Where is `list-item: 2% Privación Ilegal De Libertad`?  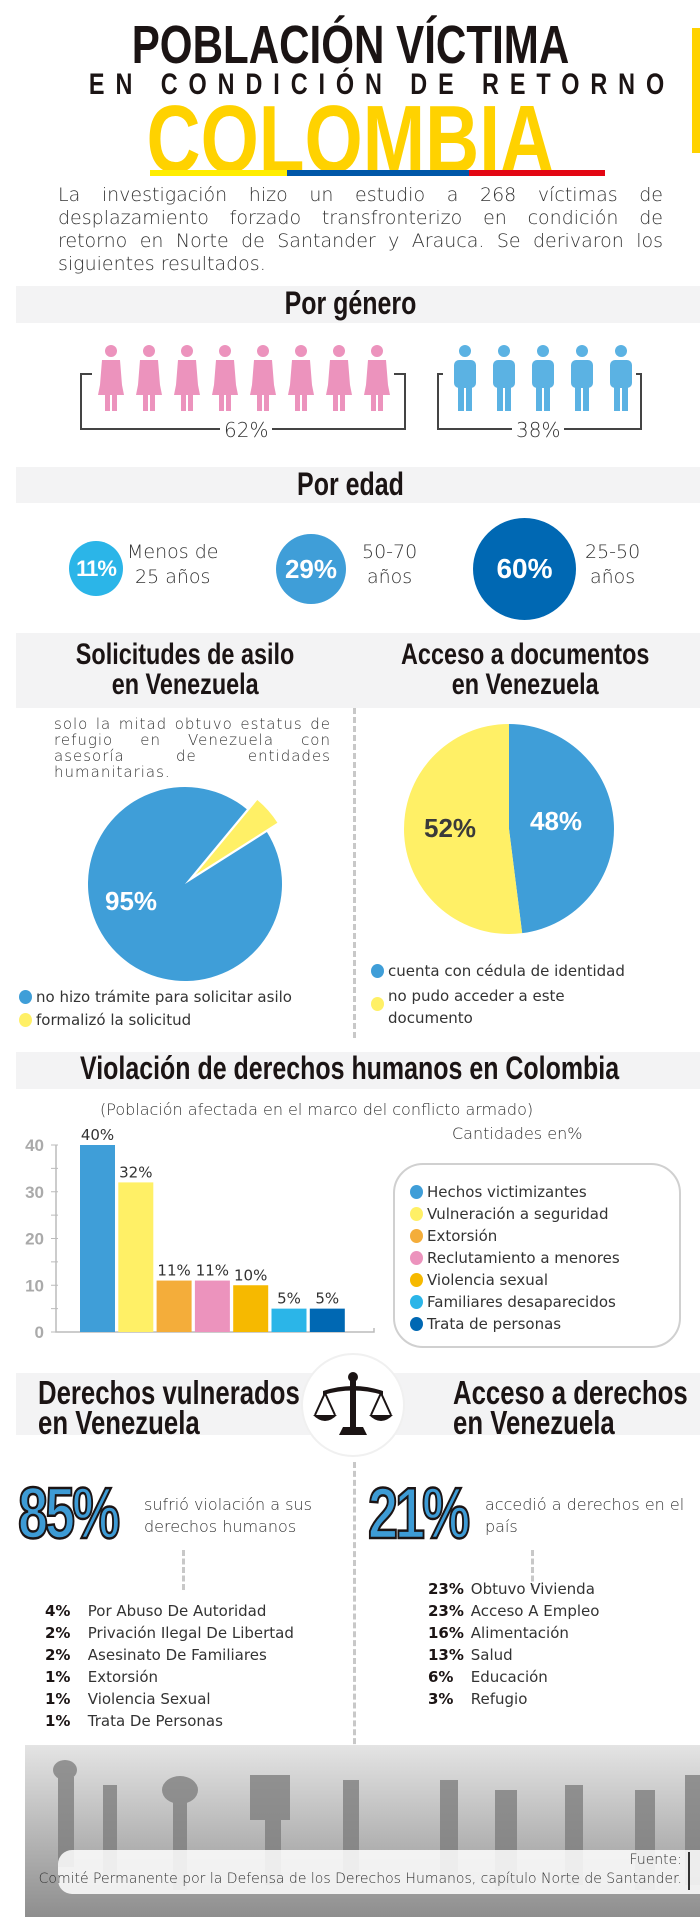
list-item: 2% Privación Ilegal De Libertad is located at coordinates (169, 1633).